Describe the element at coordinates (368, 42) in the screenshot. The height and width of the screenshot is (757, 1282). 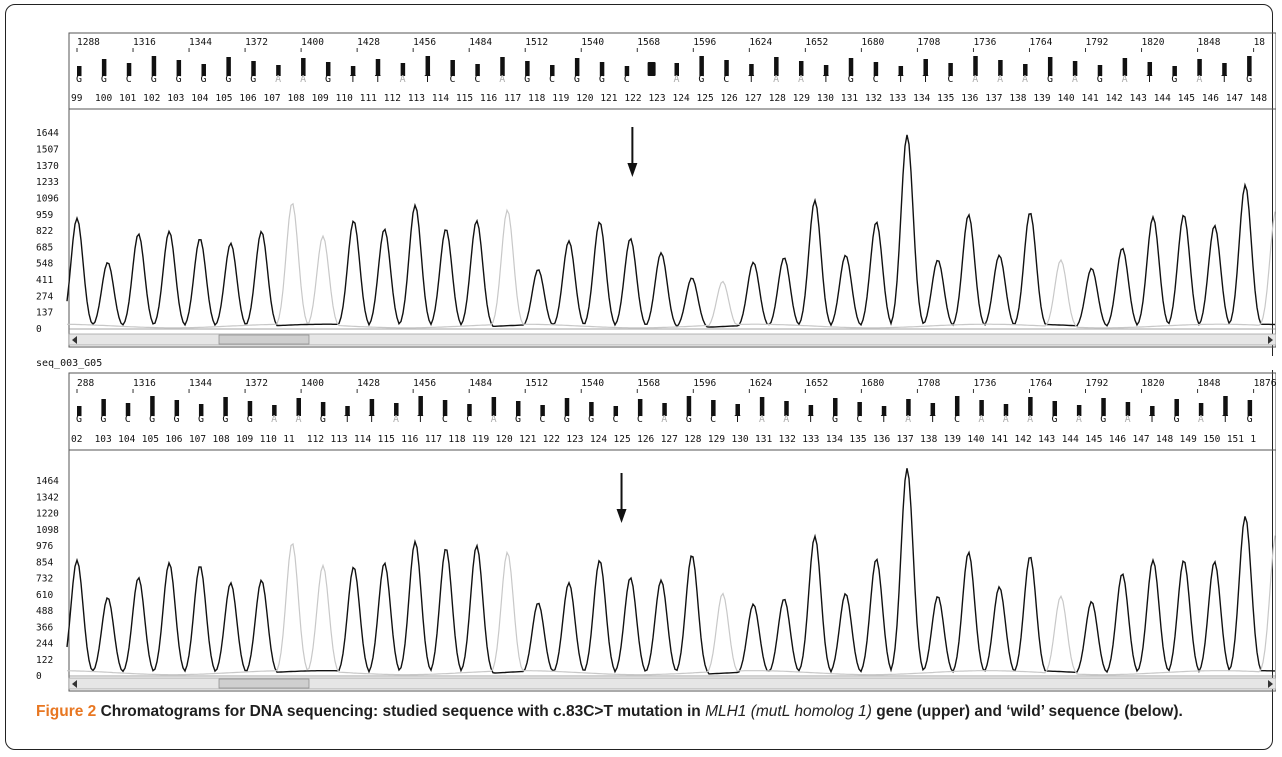
I see `scan-tick-label: 1428` at that location.